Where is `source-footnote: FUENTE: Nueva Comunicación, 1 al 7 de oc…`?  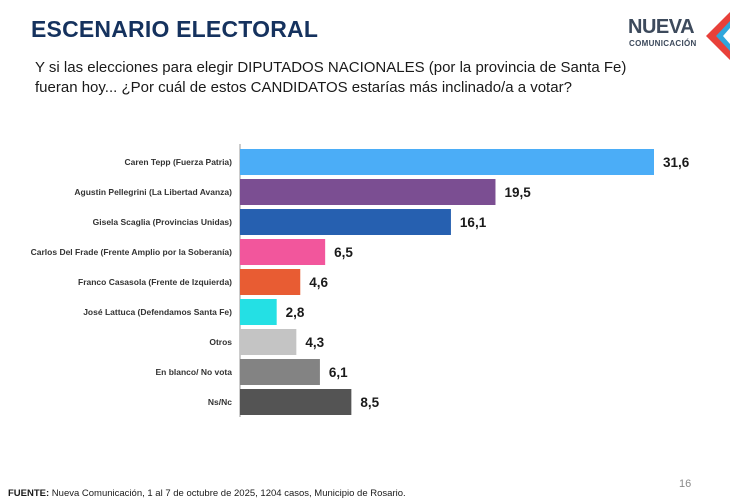 source-footnote: FUENTE: Nueva Comunicación, 1 al 7 de oc… is located at coordinates (207, 493).